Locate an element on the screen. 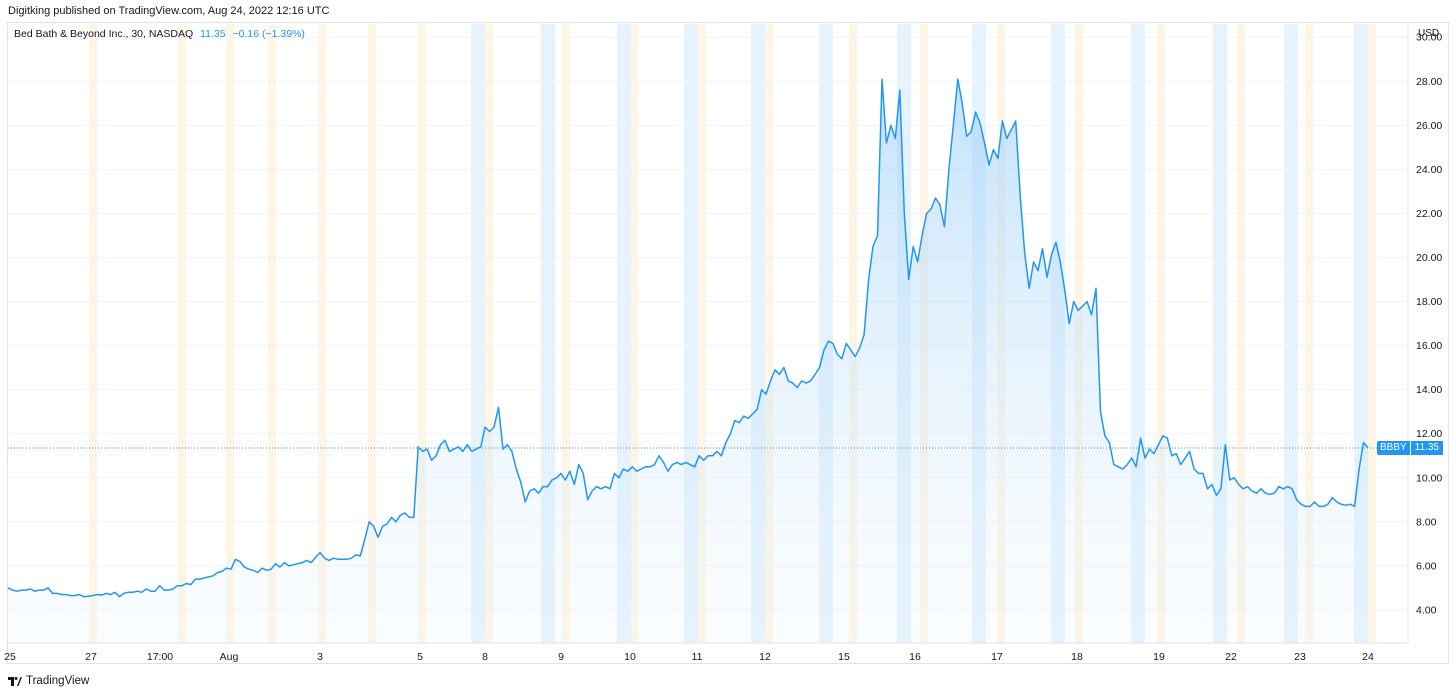  x-tick-label: 9 is located at coordinates (561, 657).